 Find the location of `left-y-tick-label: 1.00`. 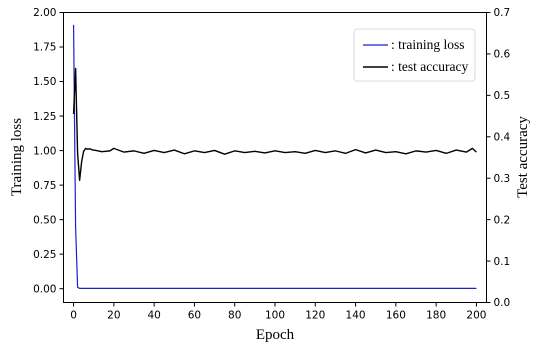

left-y-tick-label: 1.00 is located at coordinates (44, 151).